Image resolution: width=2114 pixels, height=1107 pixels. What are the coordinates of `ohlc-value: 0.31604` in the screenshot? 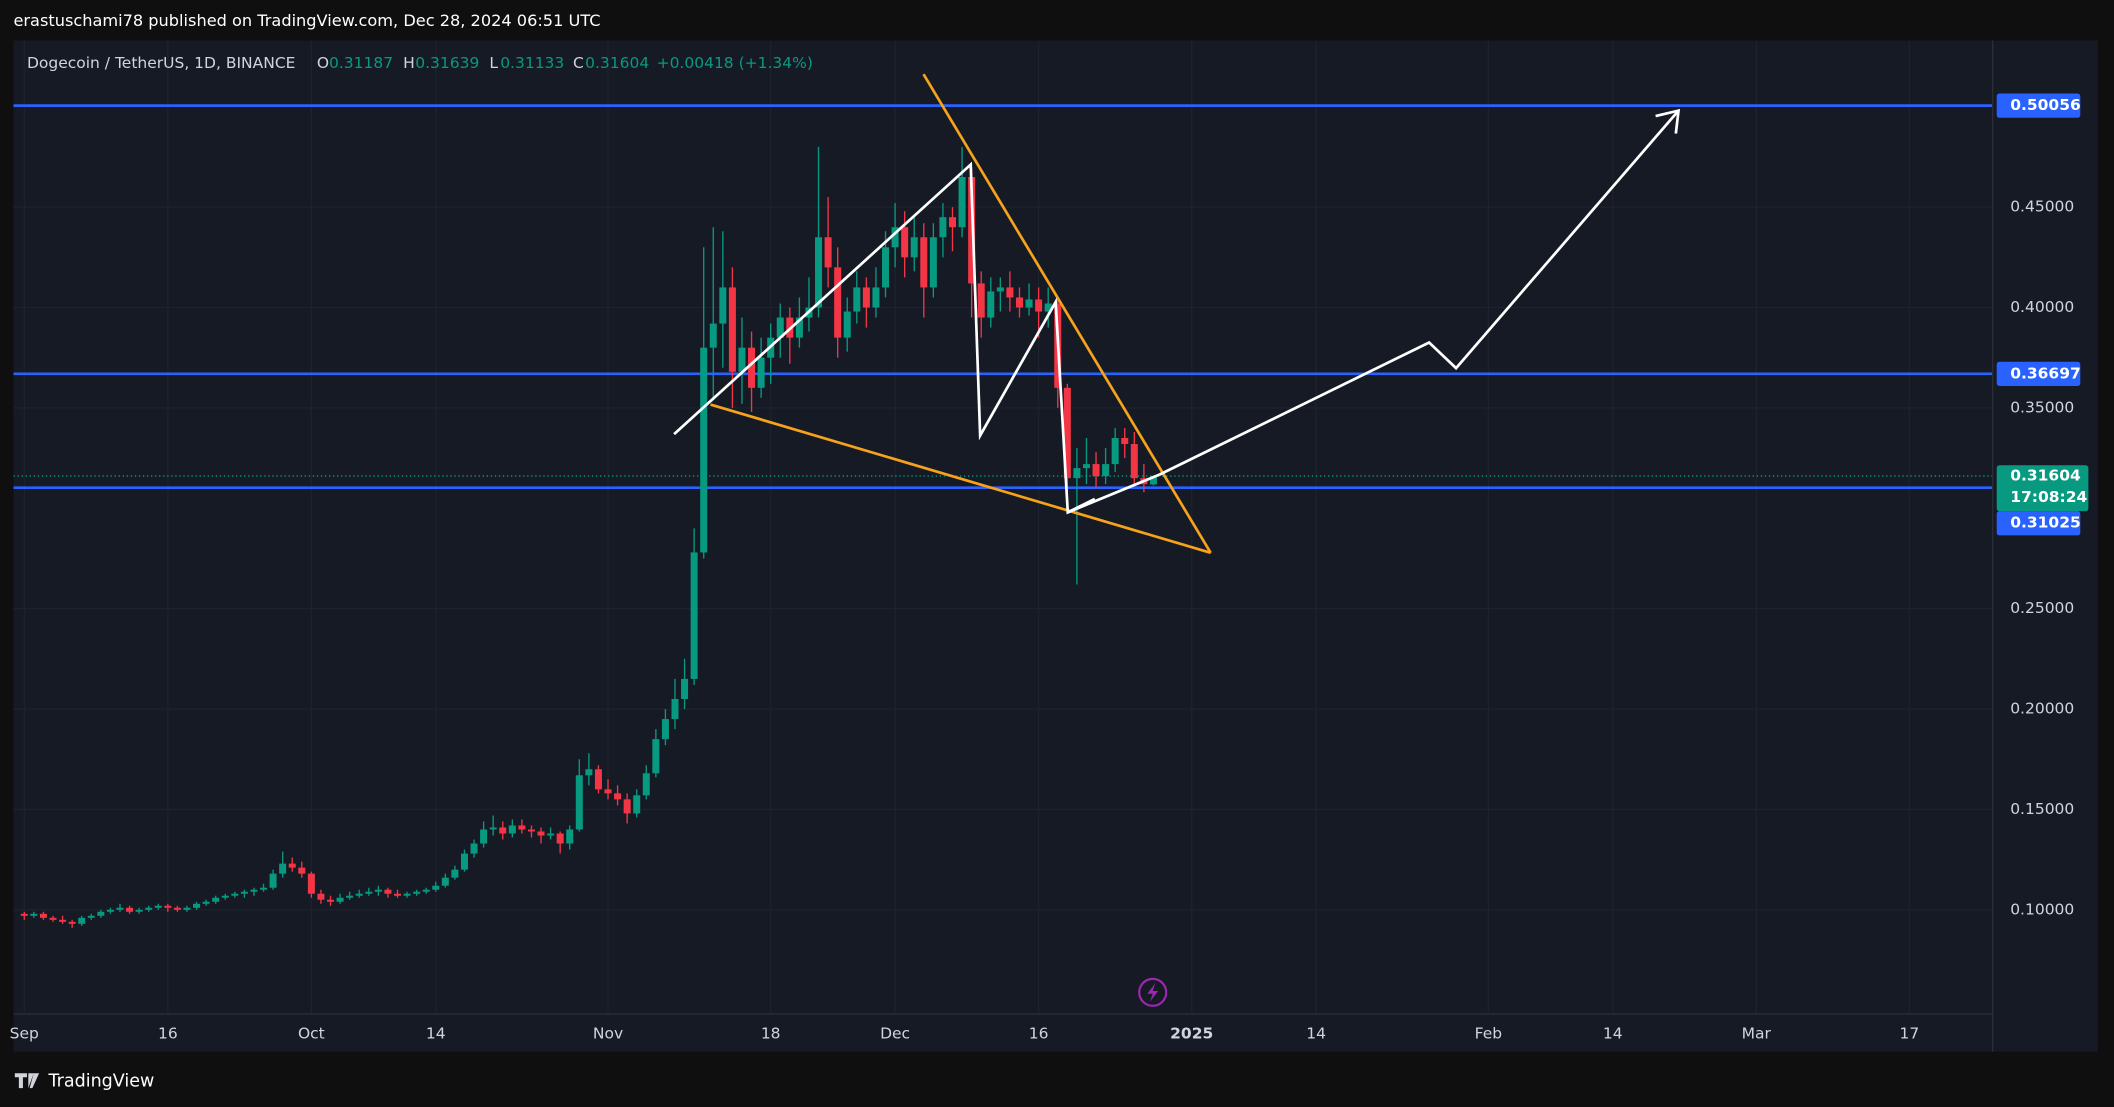 It's located at (617, 63).